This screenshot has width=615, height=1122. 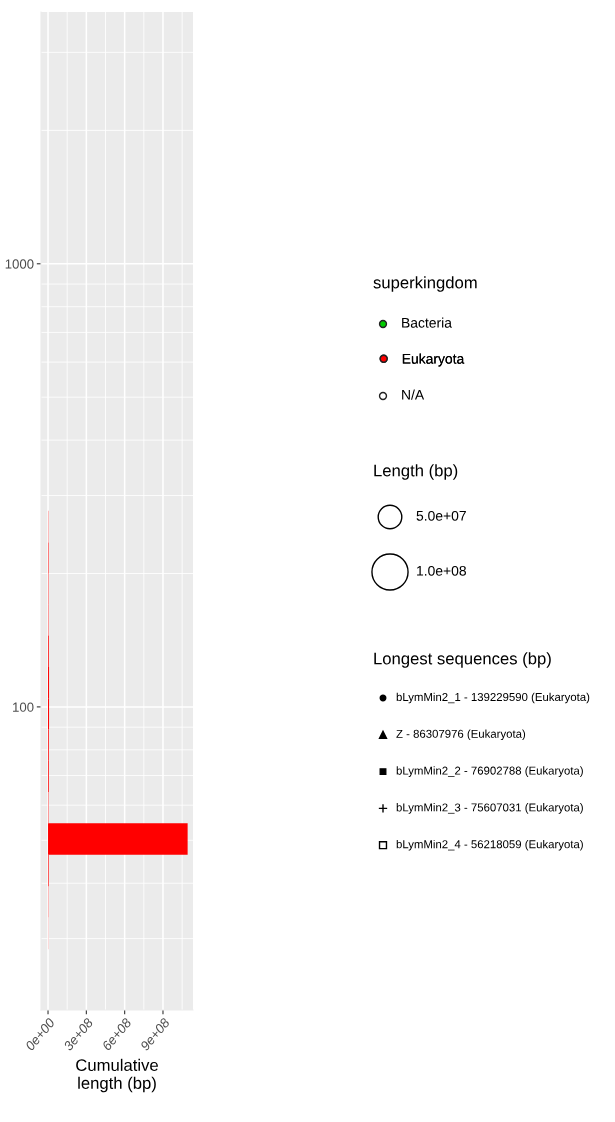 I want to click on text: Longest sequences (bp), so click(x=462, y=660).